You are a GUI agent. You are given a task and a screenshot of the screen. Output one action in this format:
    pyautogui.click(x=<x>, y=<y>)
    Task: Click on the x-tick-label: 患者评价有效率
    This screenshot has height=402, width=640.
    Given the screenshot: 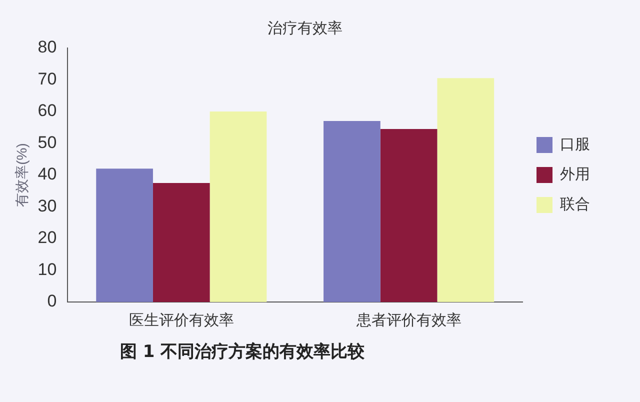 What is the action you would take?
    pyautogui.click(x=408, y=321)
    